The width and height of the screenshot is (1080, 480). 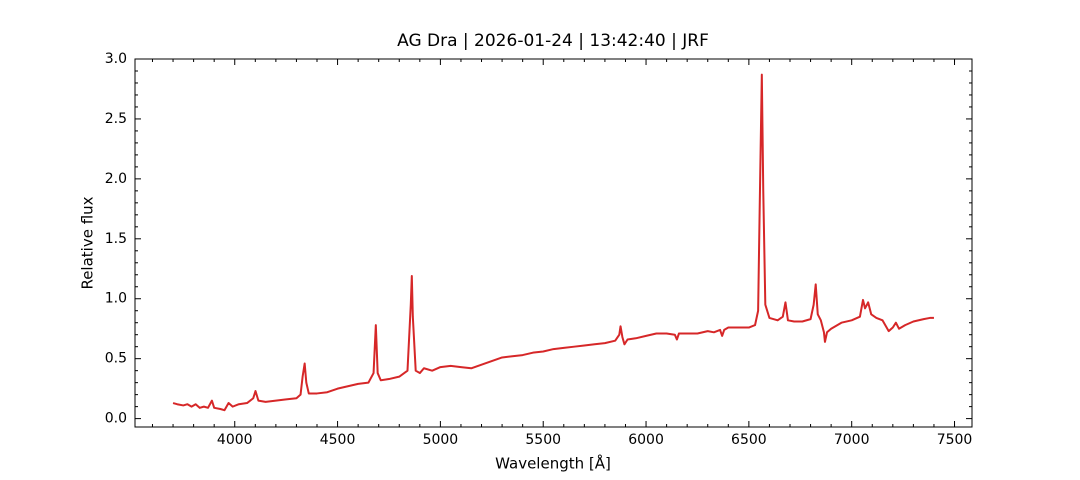 I want to click on x-tick-label: 6000, so click(x=646, y=440).